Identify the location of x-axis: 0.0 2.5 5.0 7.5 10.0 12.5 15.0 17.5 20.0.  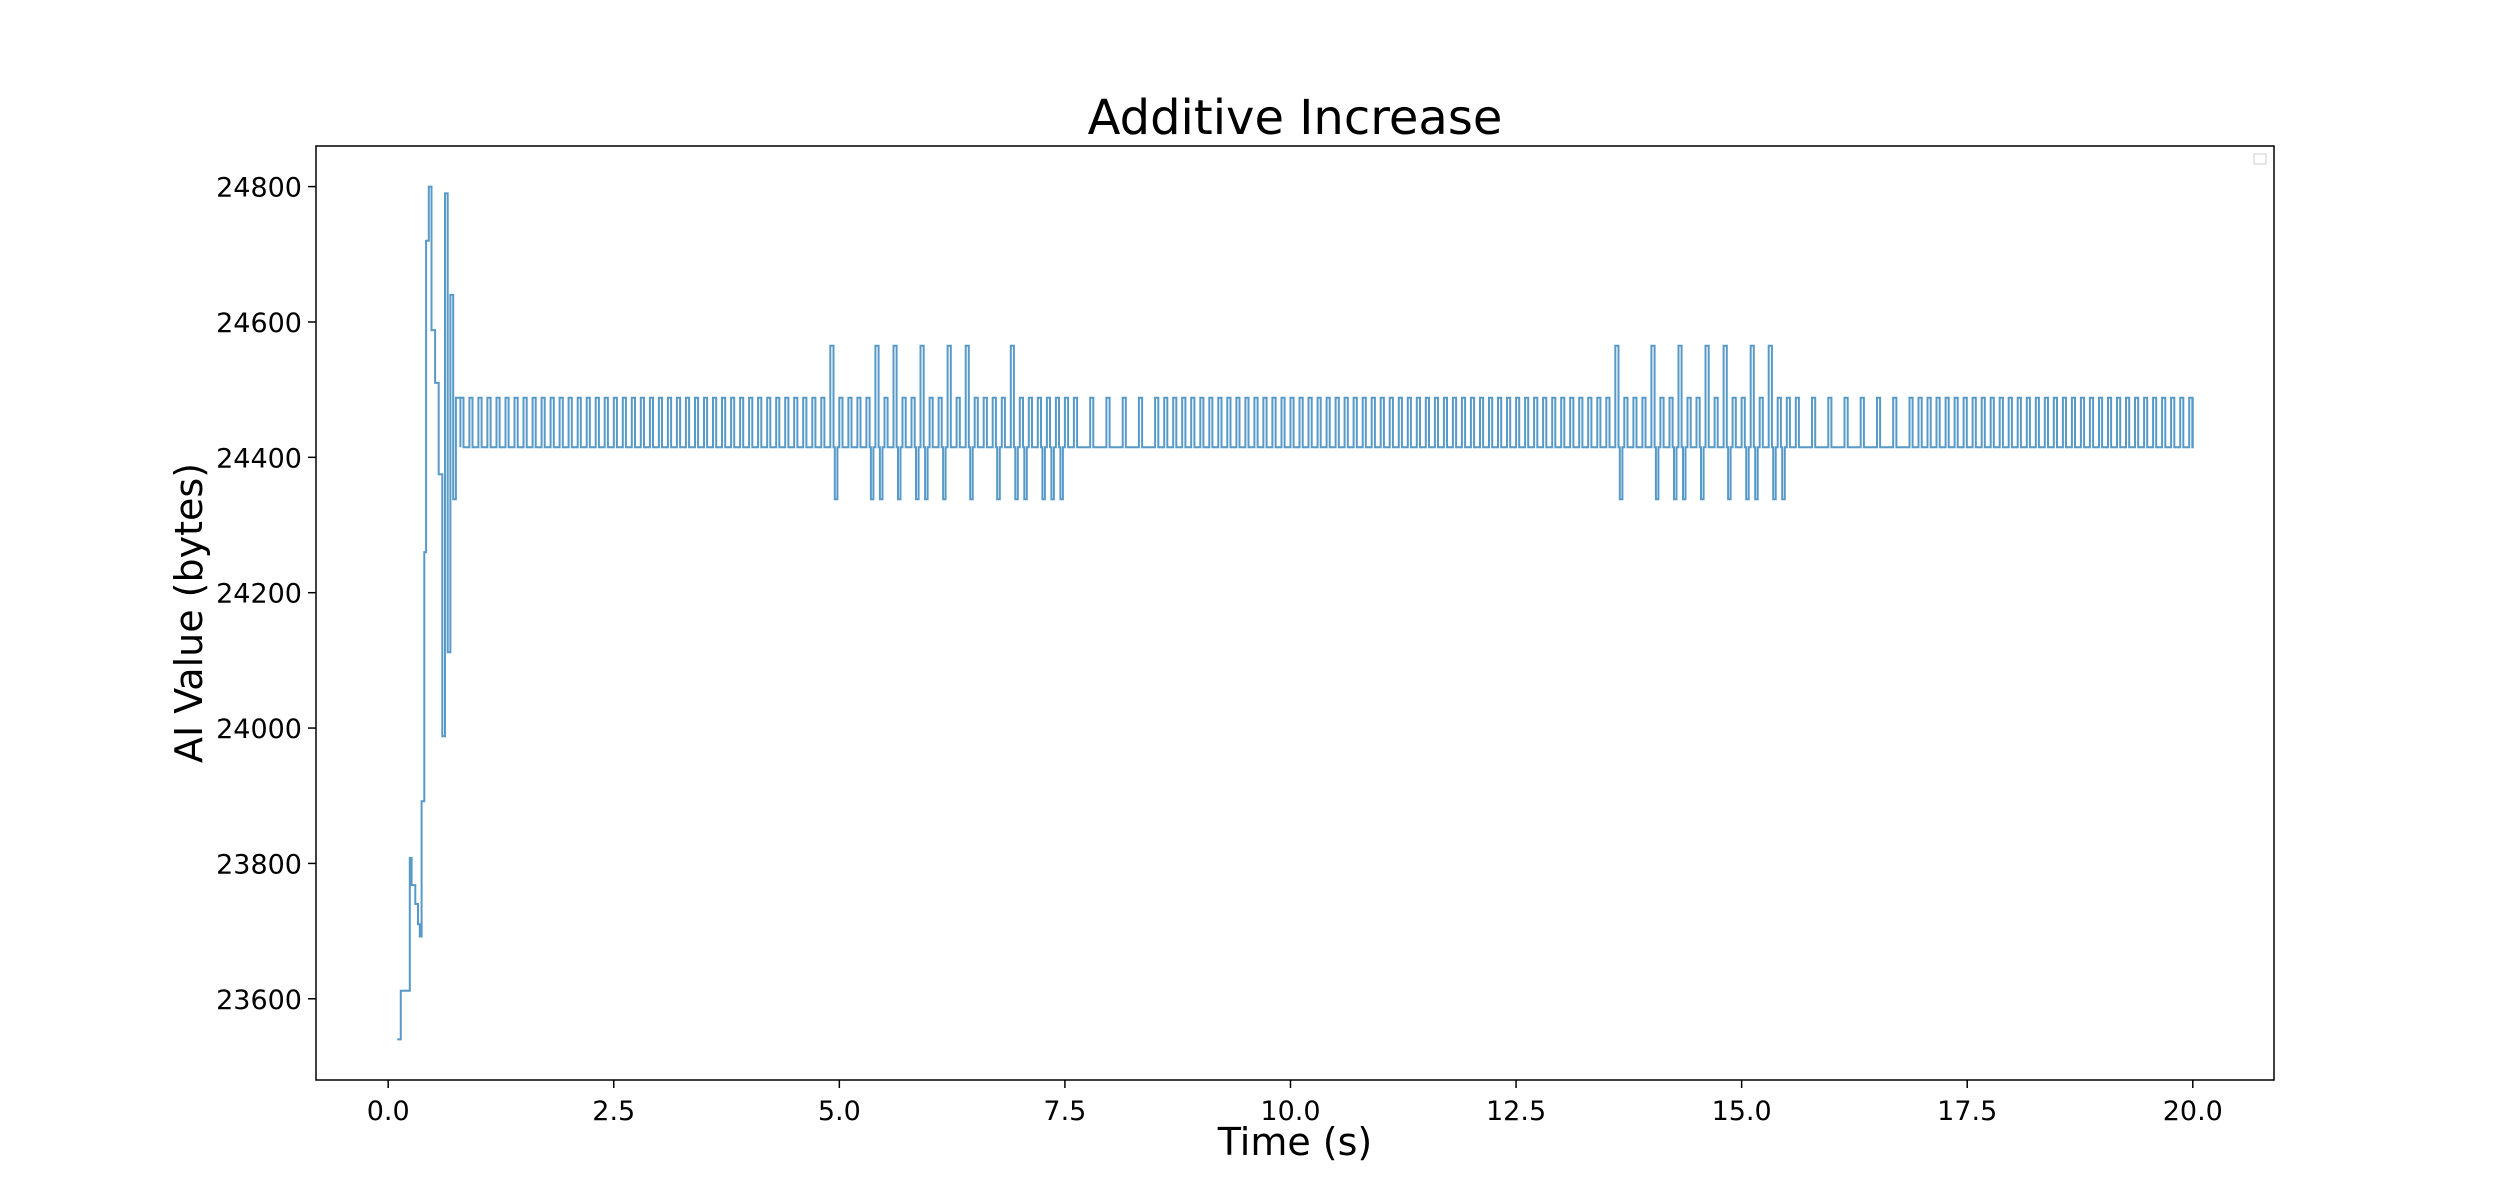
(1295, 1103).